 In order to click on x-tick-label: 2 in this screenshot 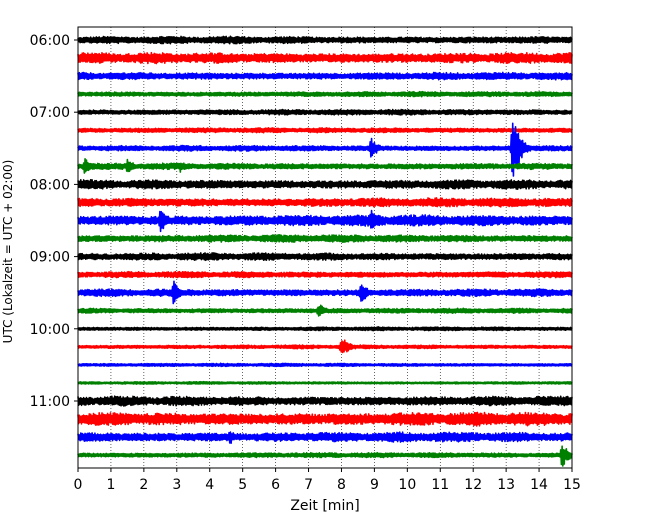, I will do `click(143, 485)`.